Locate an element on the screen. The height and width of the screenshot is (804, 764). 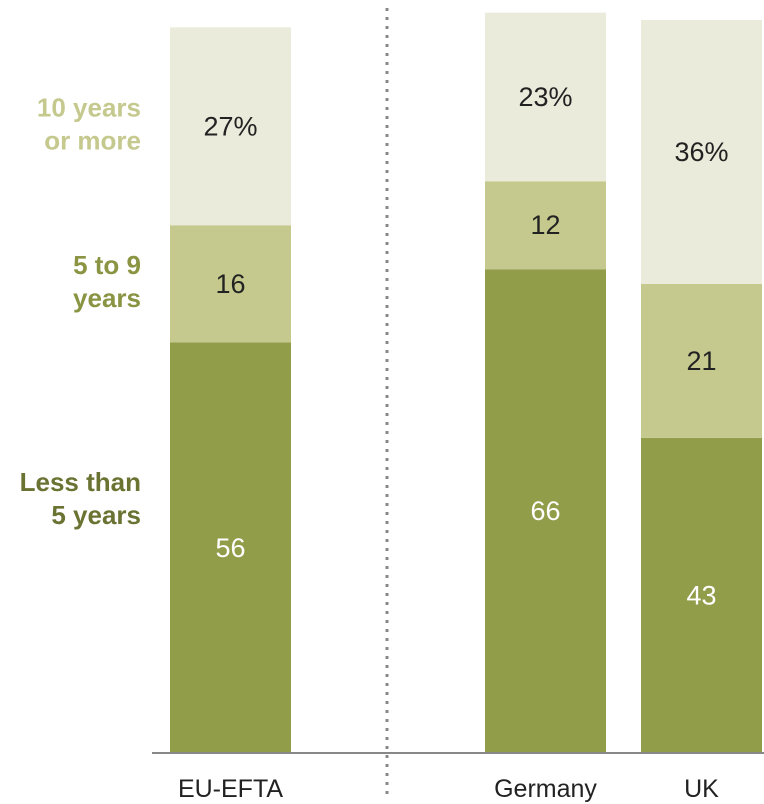
bar-eu-efta-less-than-5-years is located at coordinates (230, 547).